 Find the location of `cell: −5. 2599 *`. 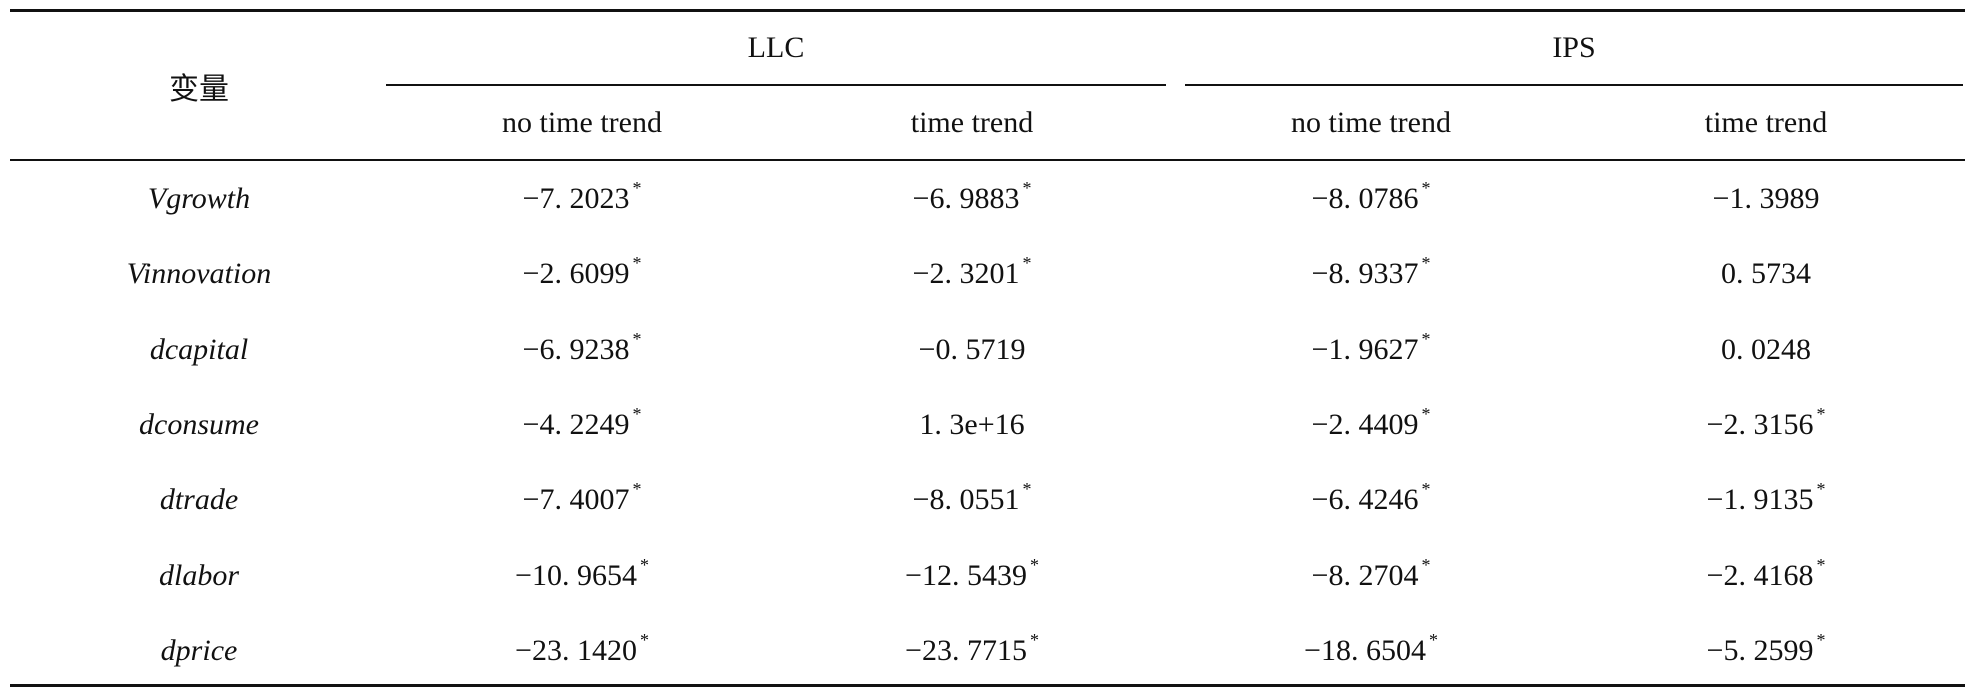

cell: −5. 2599 * is located at coordinates (1766, 649).